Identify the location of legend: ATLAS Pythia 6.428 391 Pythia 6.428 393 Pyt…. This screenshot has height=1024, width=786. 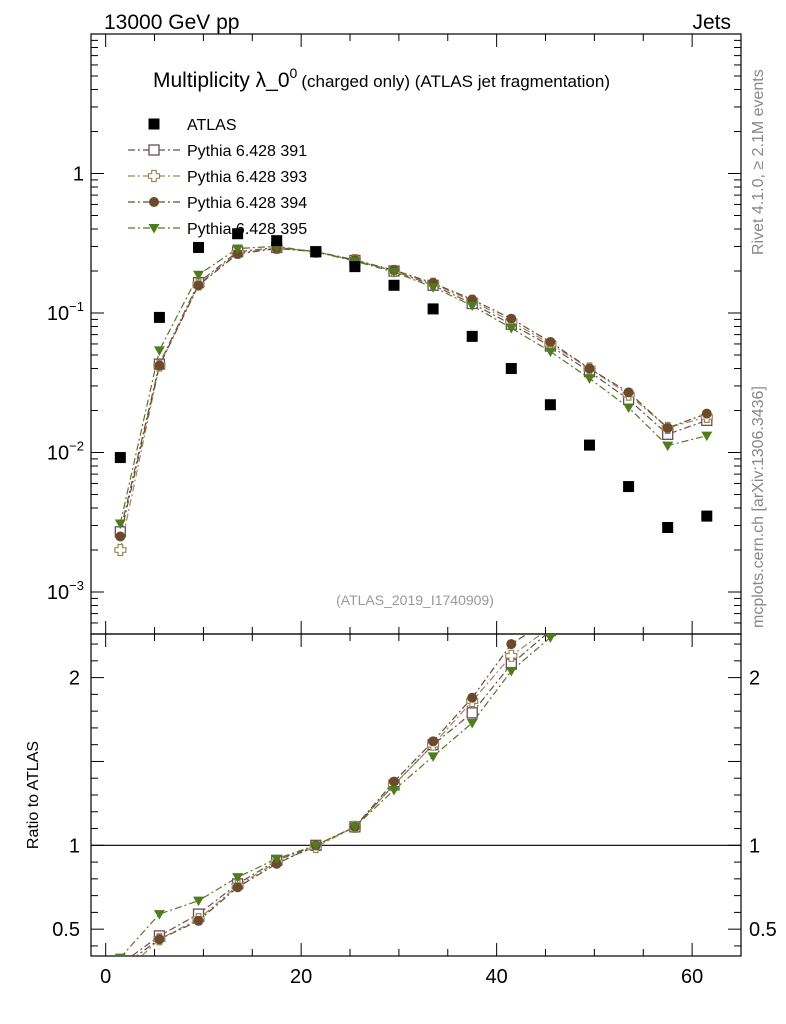
(217, 177).